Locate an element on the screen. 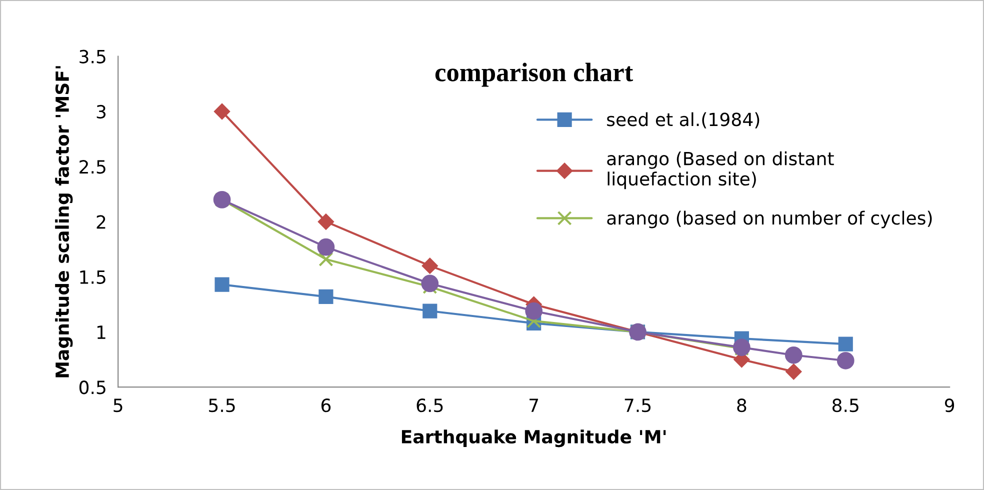 The image size is (984, 490). x-axis-title: Earthquake Magnitude 'M' is located at coordinates (534, 439).